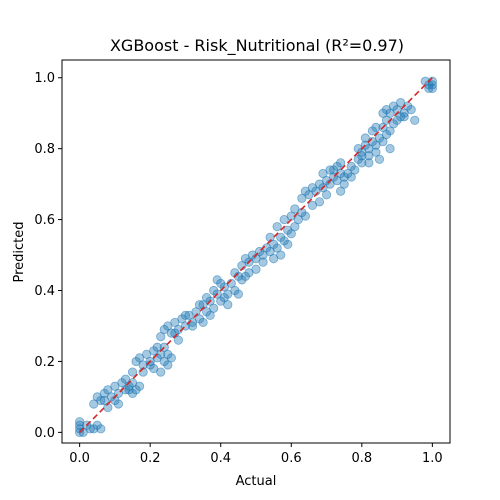 The image size is (500, 500). I want to click on y-tick-label: 0.6, so click(44, 220).